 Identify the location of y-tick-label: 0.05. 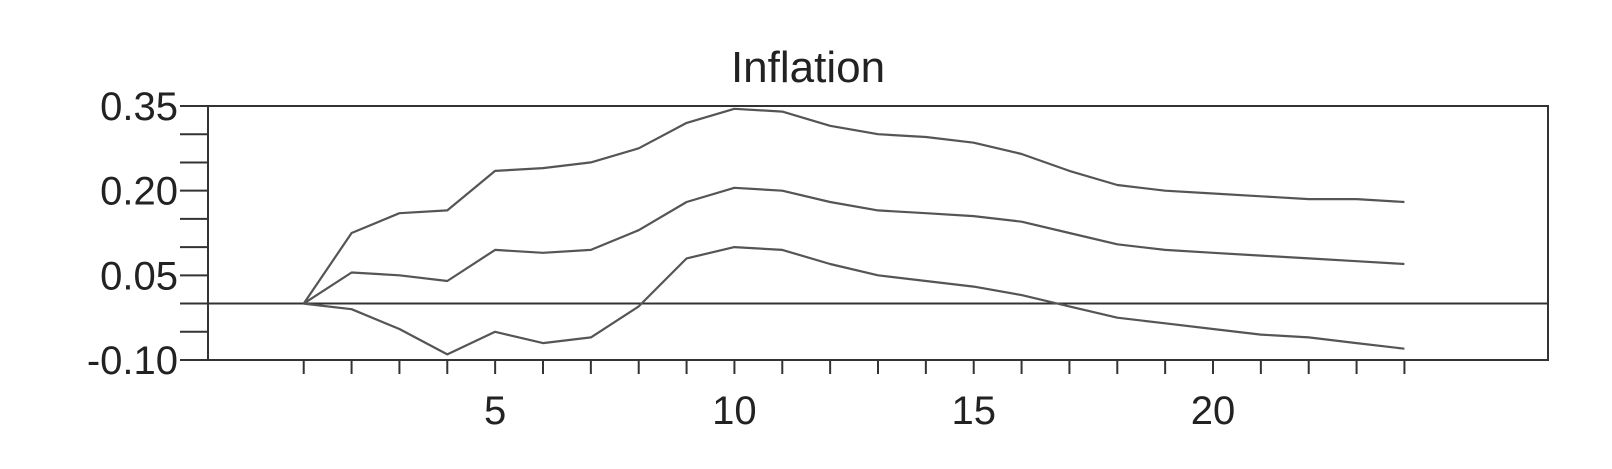
(139, 276).